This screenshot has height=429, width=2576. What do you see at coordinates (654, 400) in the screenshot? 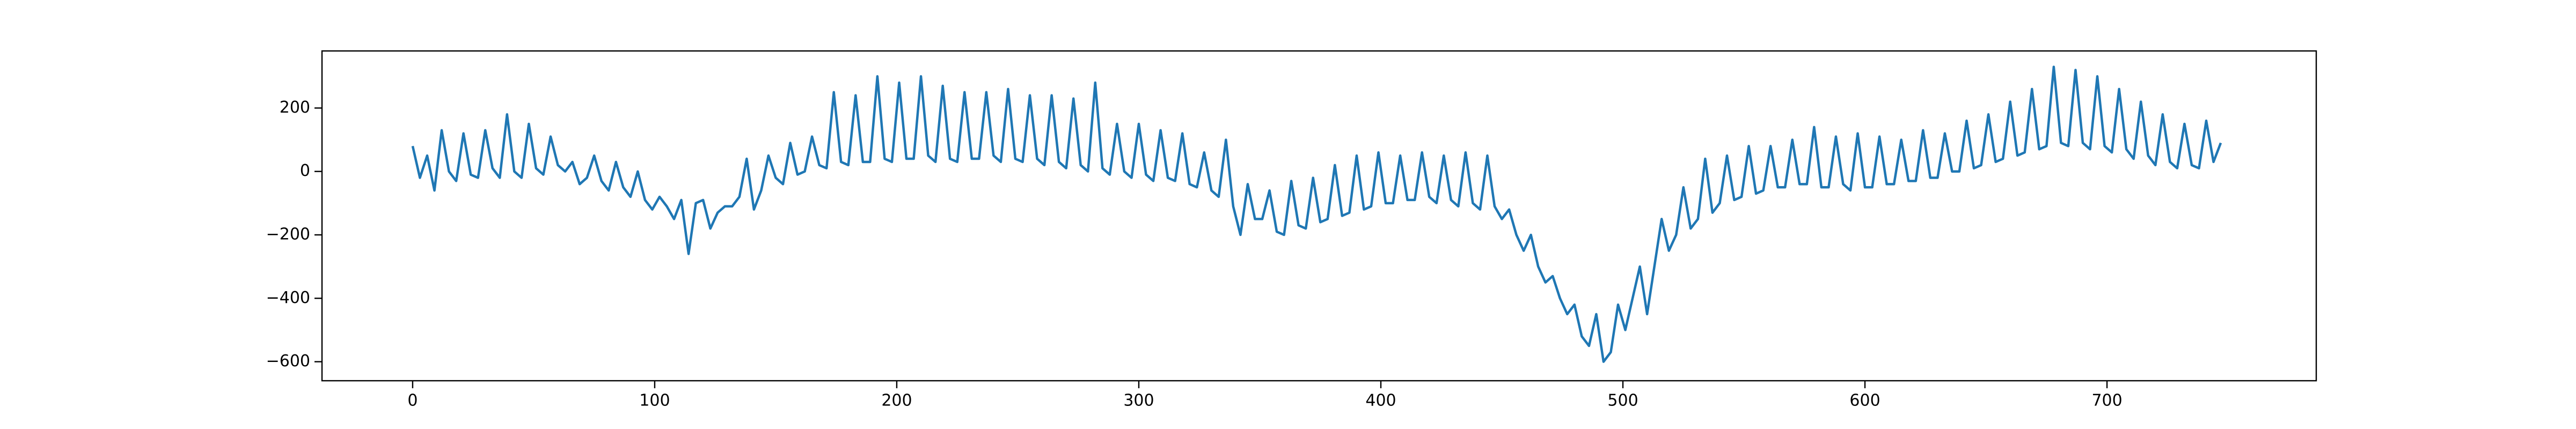
I see `x-tick-label: 100` at bounding box center [654, 400].